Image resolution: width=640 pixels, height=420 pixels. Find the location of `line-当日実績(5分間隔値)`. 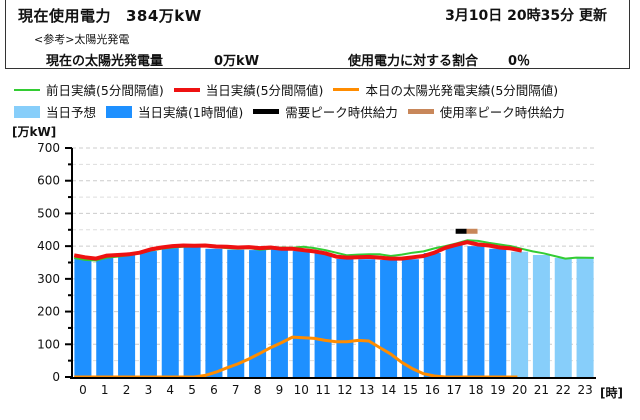

line-当日実績(5分間隔値) is located at coordinates (298, 250).